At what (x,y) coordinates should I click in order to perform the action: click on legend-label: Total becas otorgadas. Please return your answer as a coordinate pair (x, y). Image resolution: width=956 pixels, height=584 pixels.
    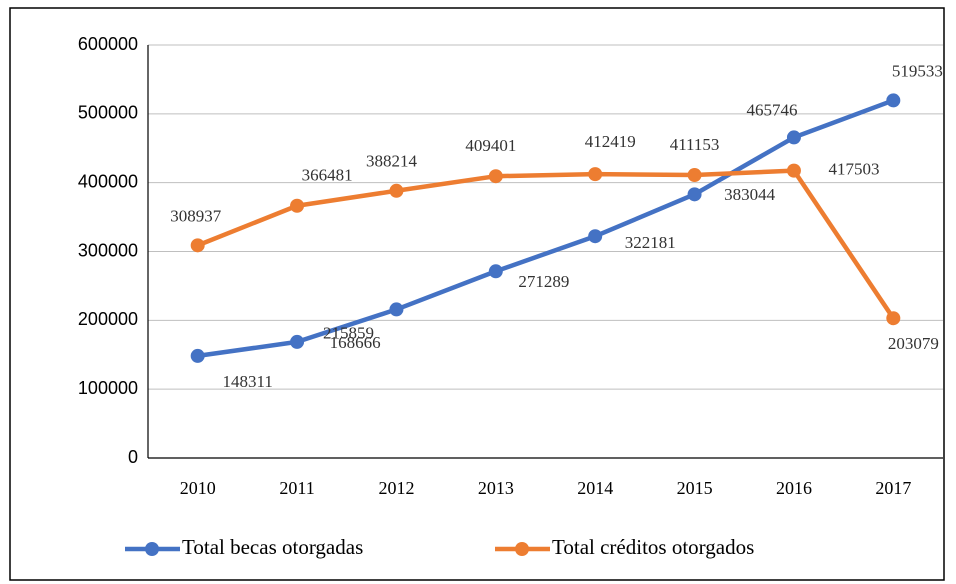
    Looking at the image, I should click on (272, 547).